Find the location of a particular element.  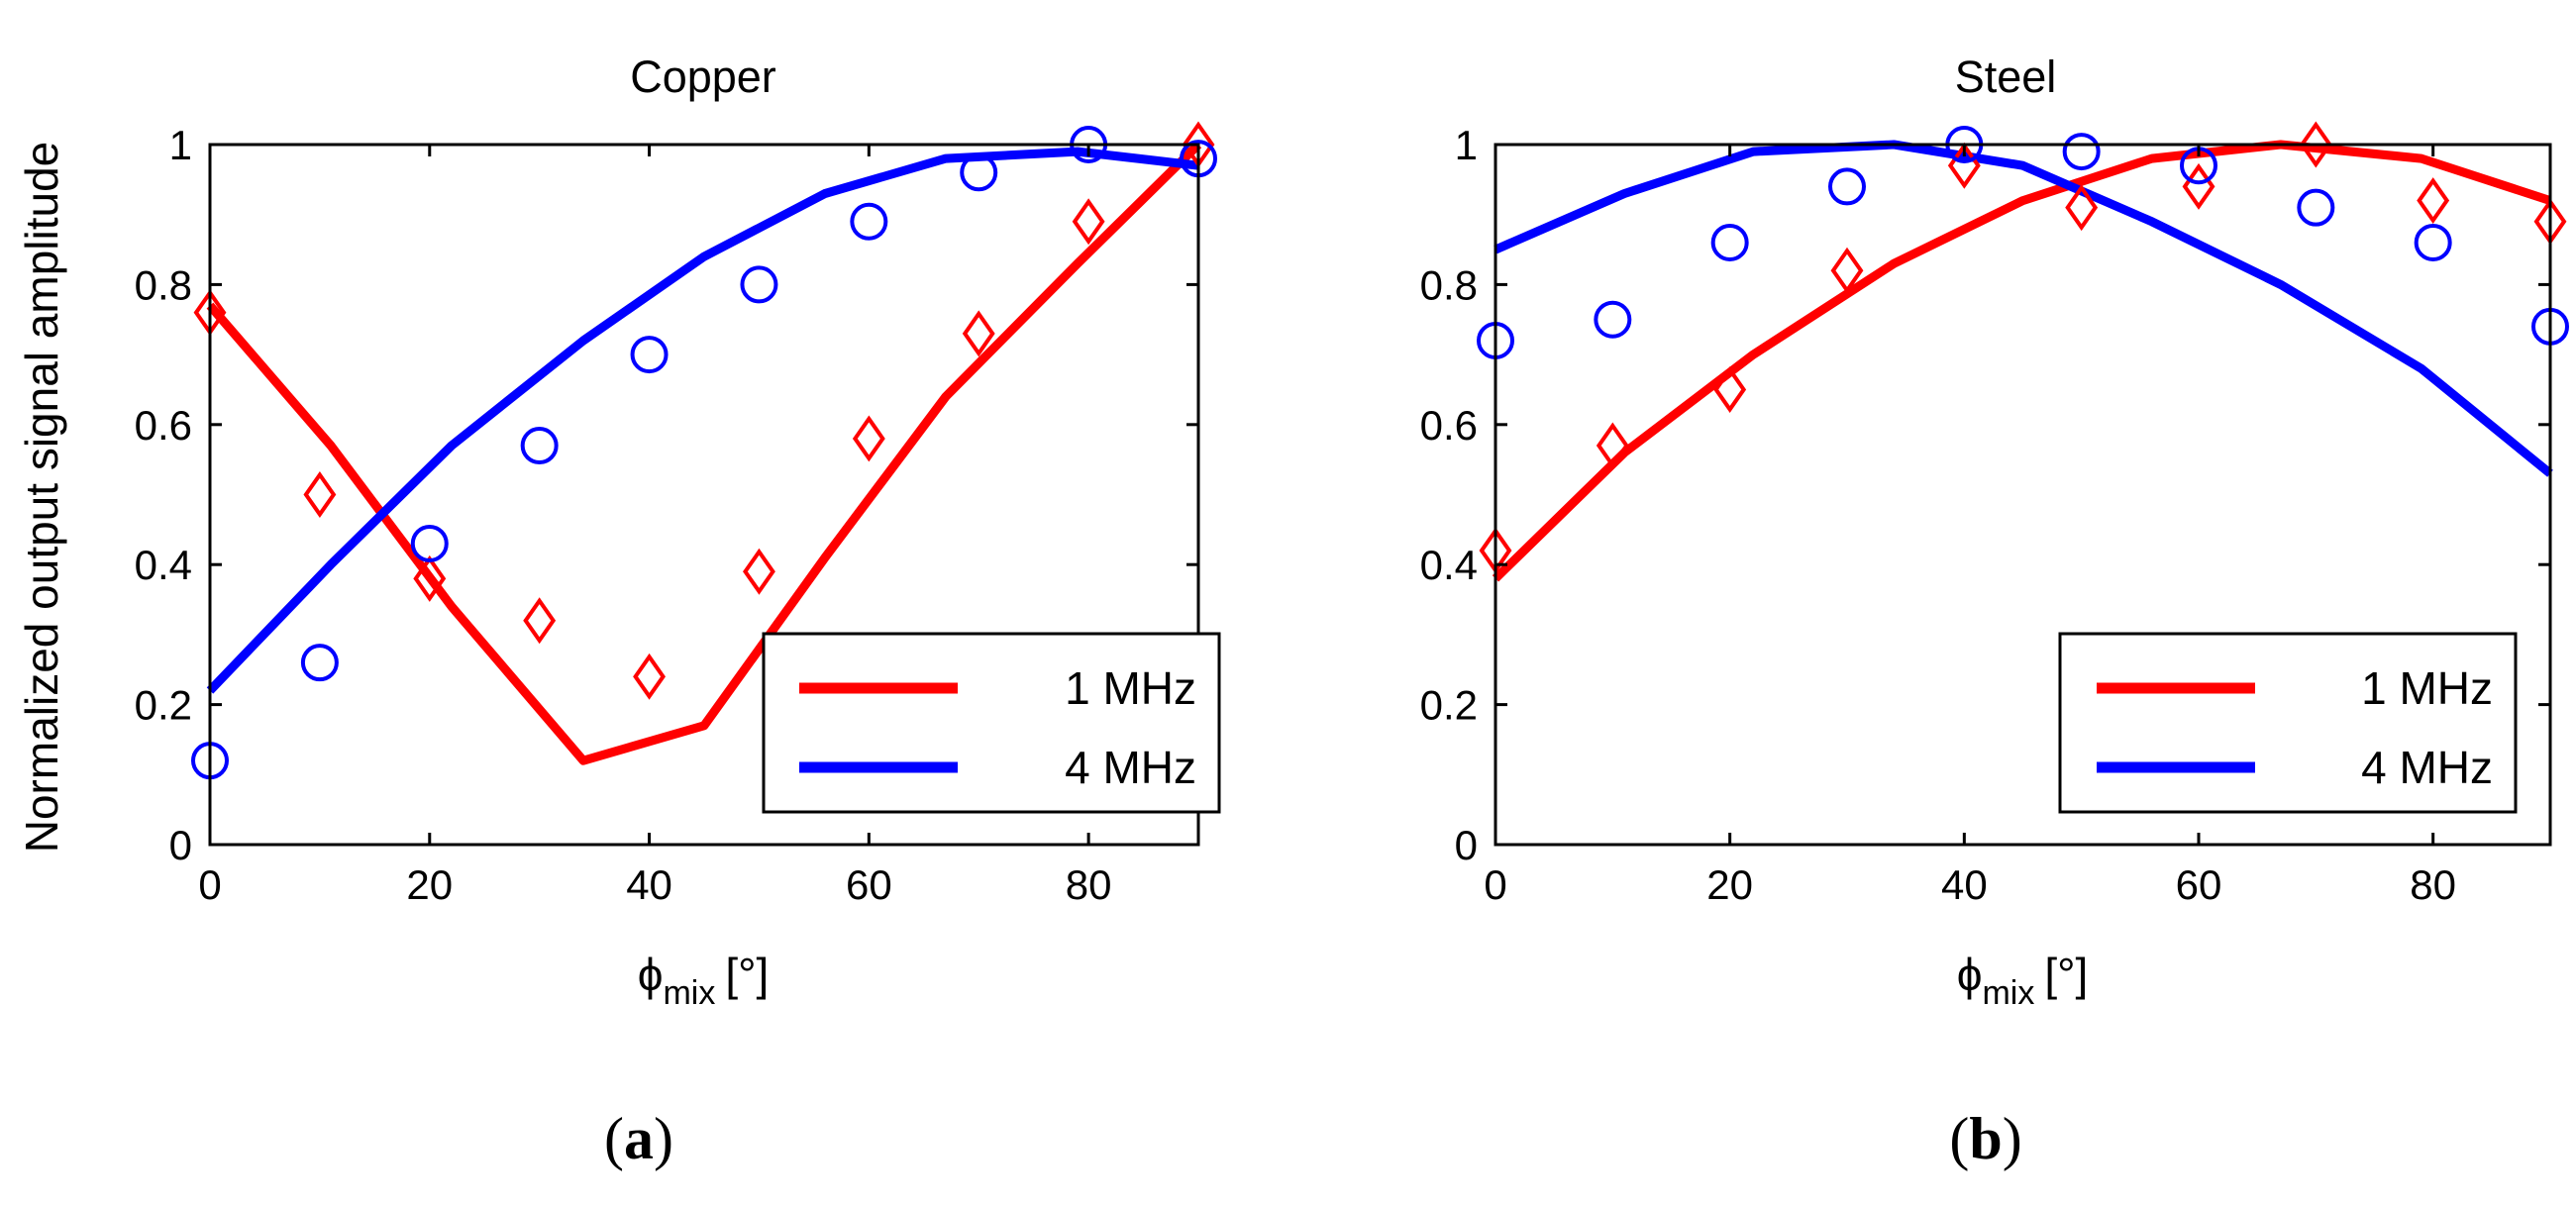

series-line-4-mhz is located at coordinates (2023, 308).